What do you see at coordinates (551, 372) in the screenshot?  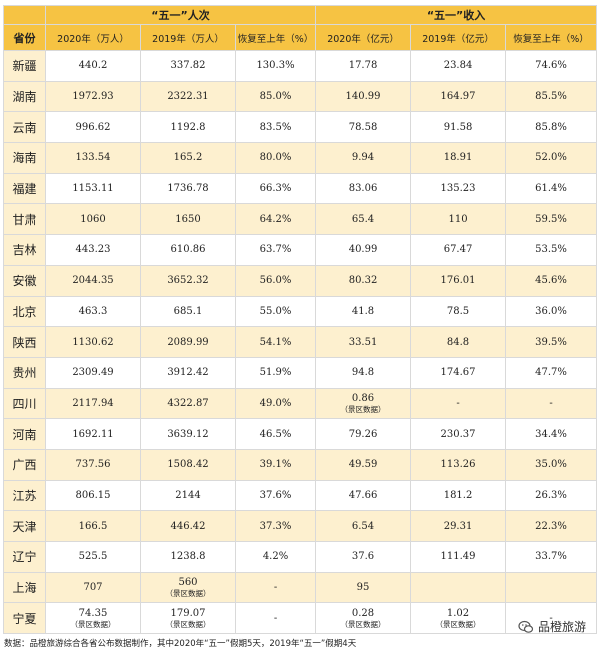 I see `cell-revenue-recovery: 47.7%` at bounding box center [551, 372].